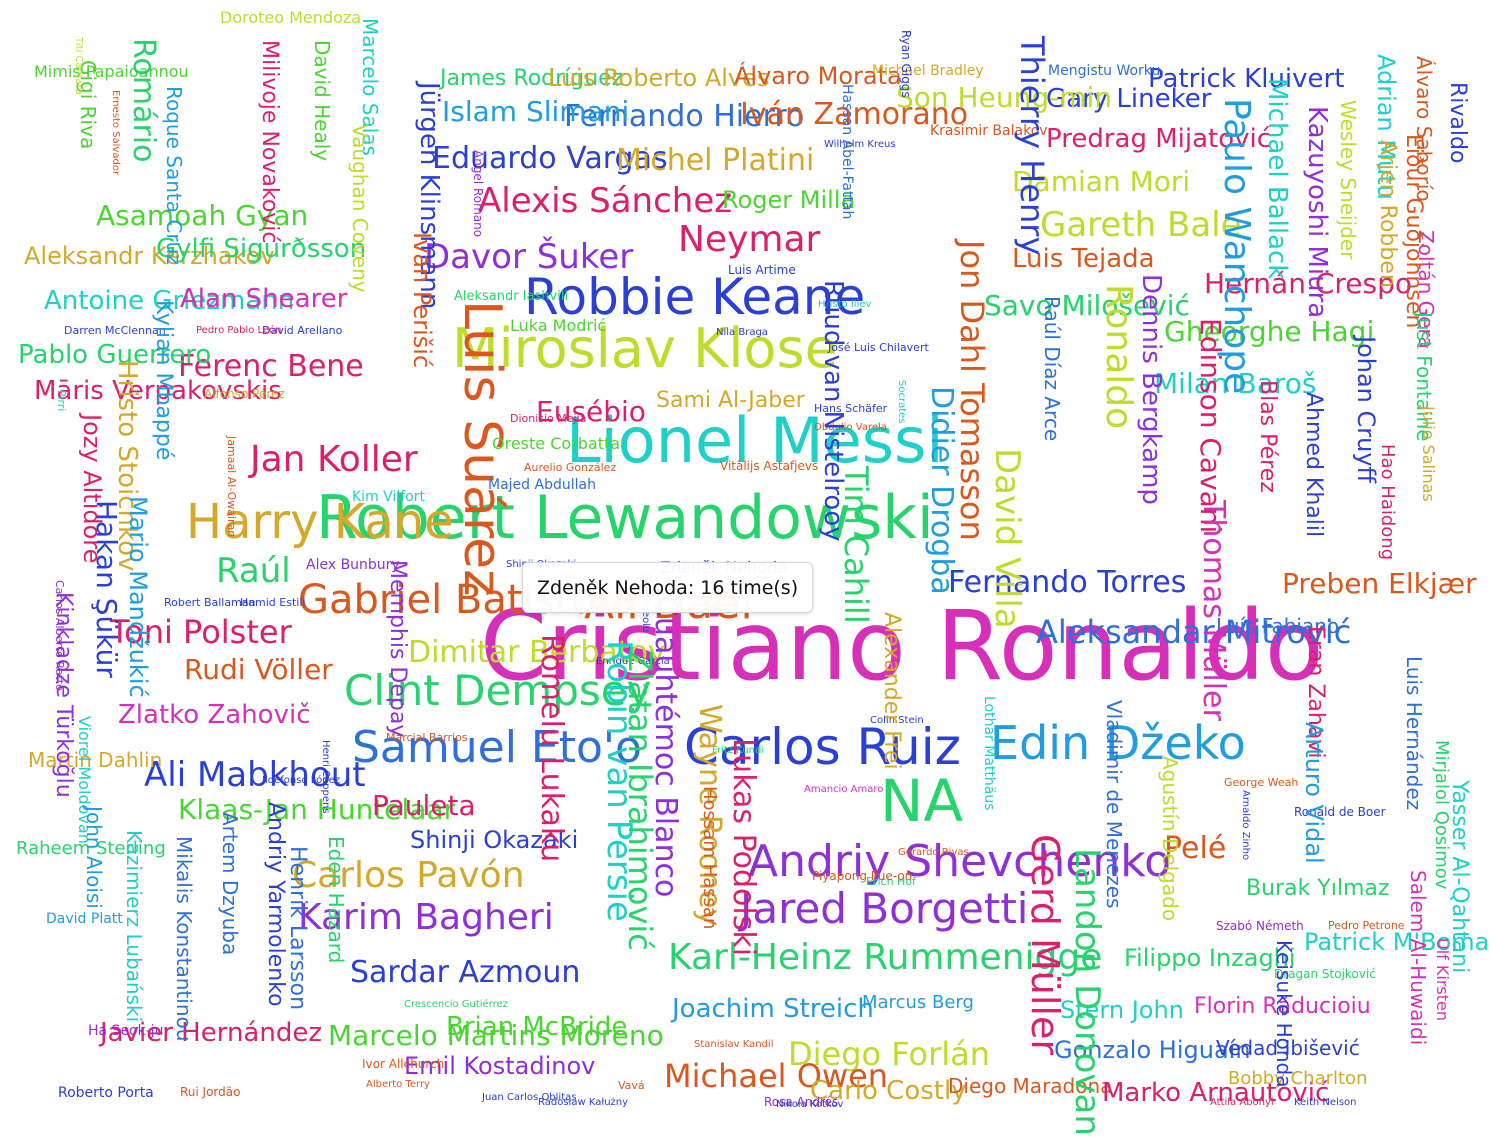  I want to click on word-angel-romano: Ángel Romano, so click(478, 194).